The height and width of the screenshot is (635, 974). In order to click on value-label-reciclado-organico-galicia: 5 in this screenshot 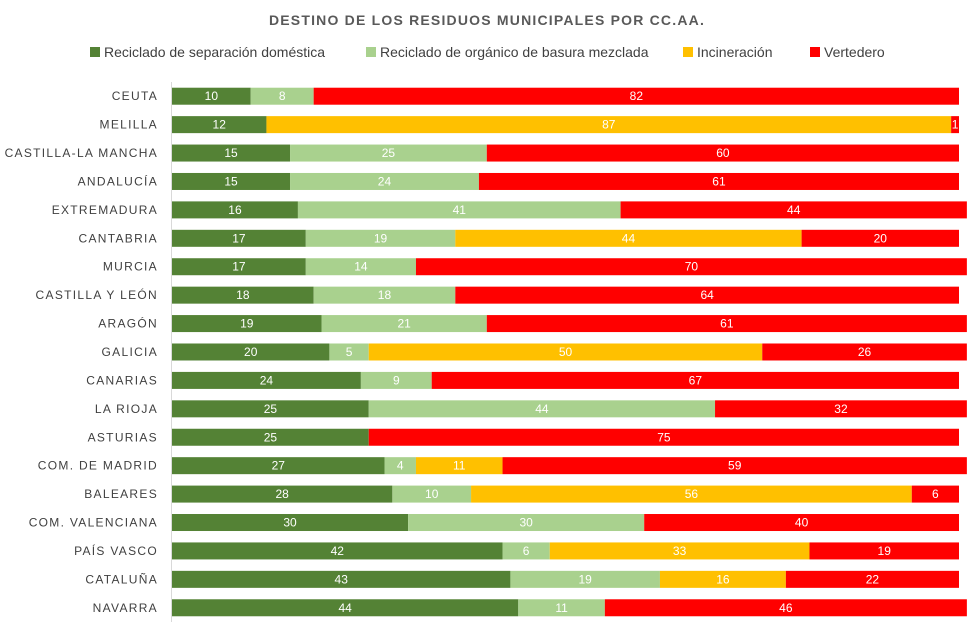, I will do `click(349, 352)`.